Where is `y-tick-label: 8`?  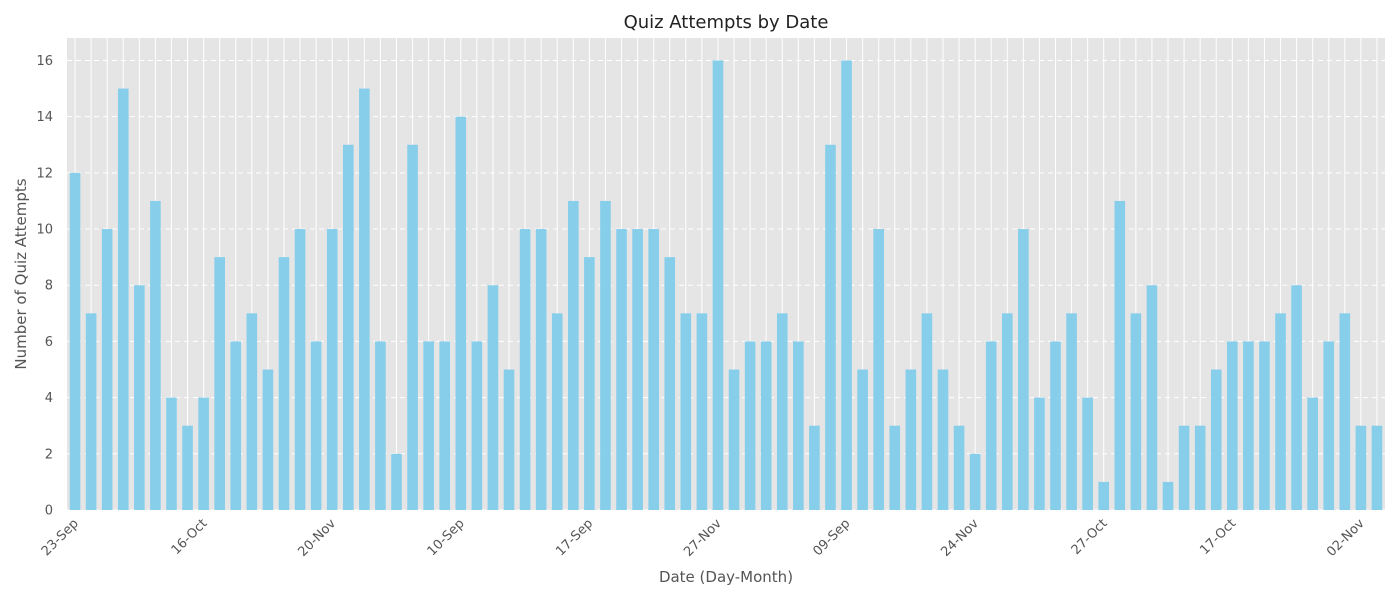
y-tick-label: 8 is located at coordinates (49, 286).